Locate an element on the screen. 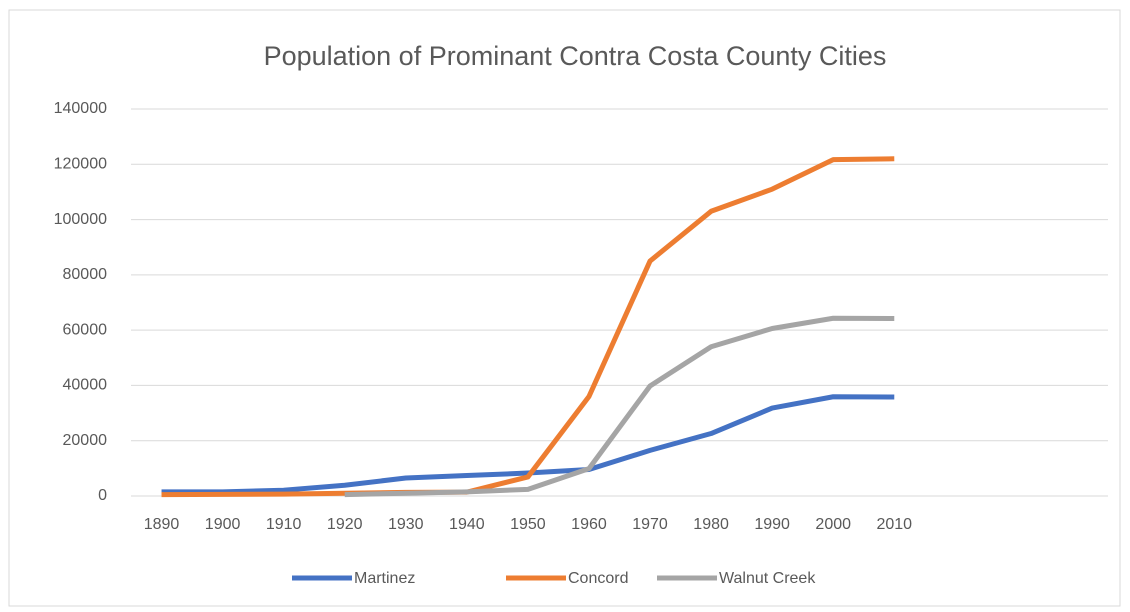  x-tick-label: 2010 is located at coordinates (894, 524).